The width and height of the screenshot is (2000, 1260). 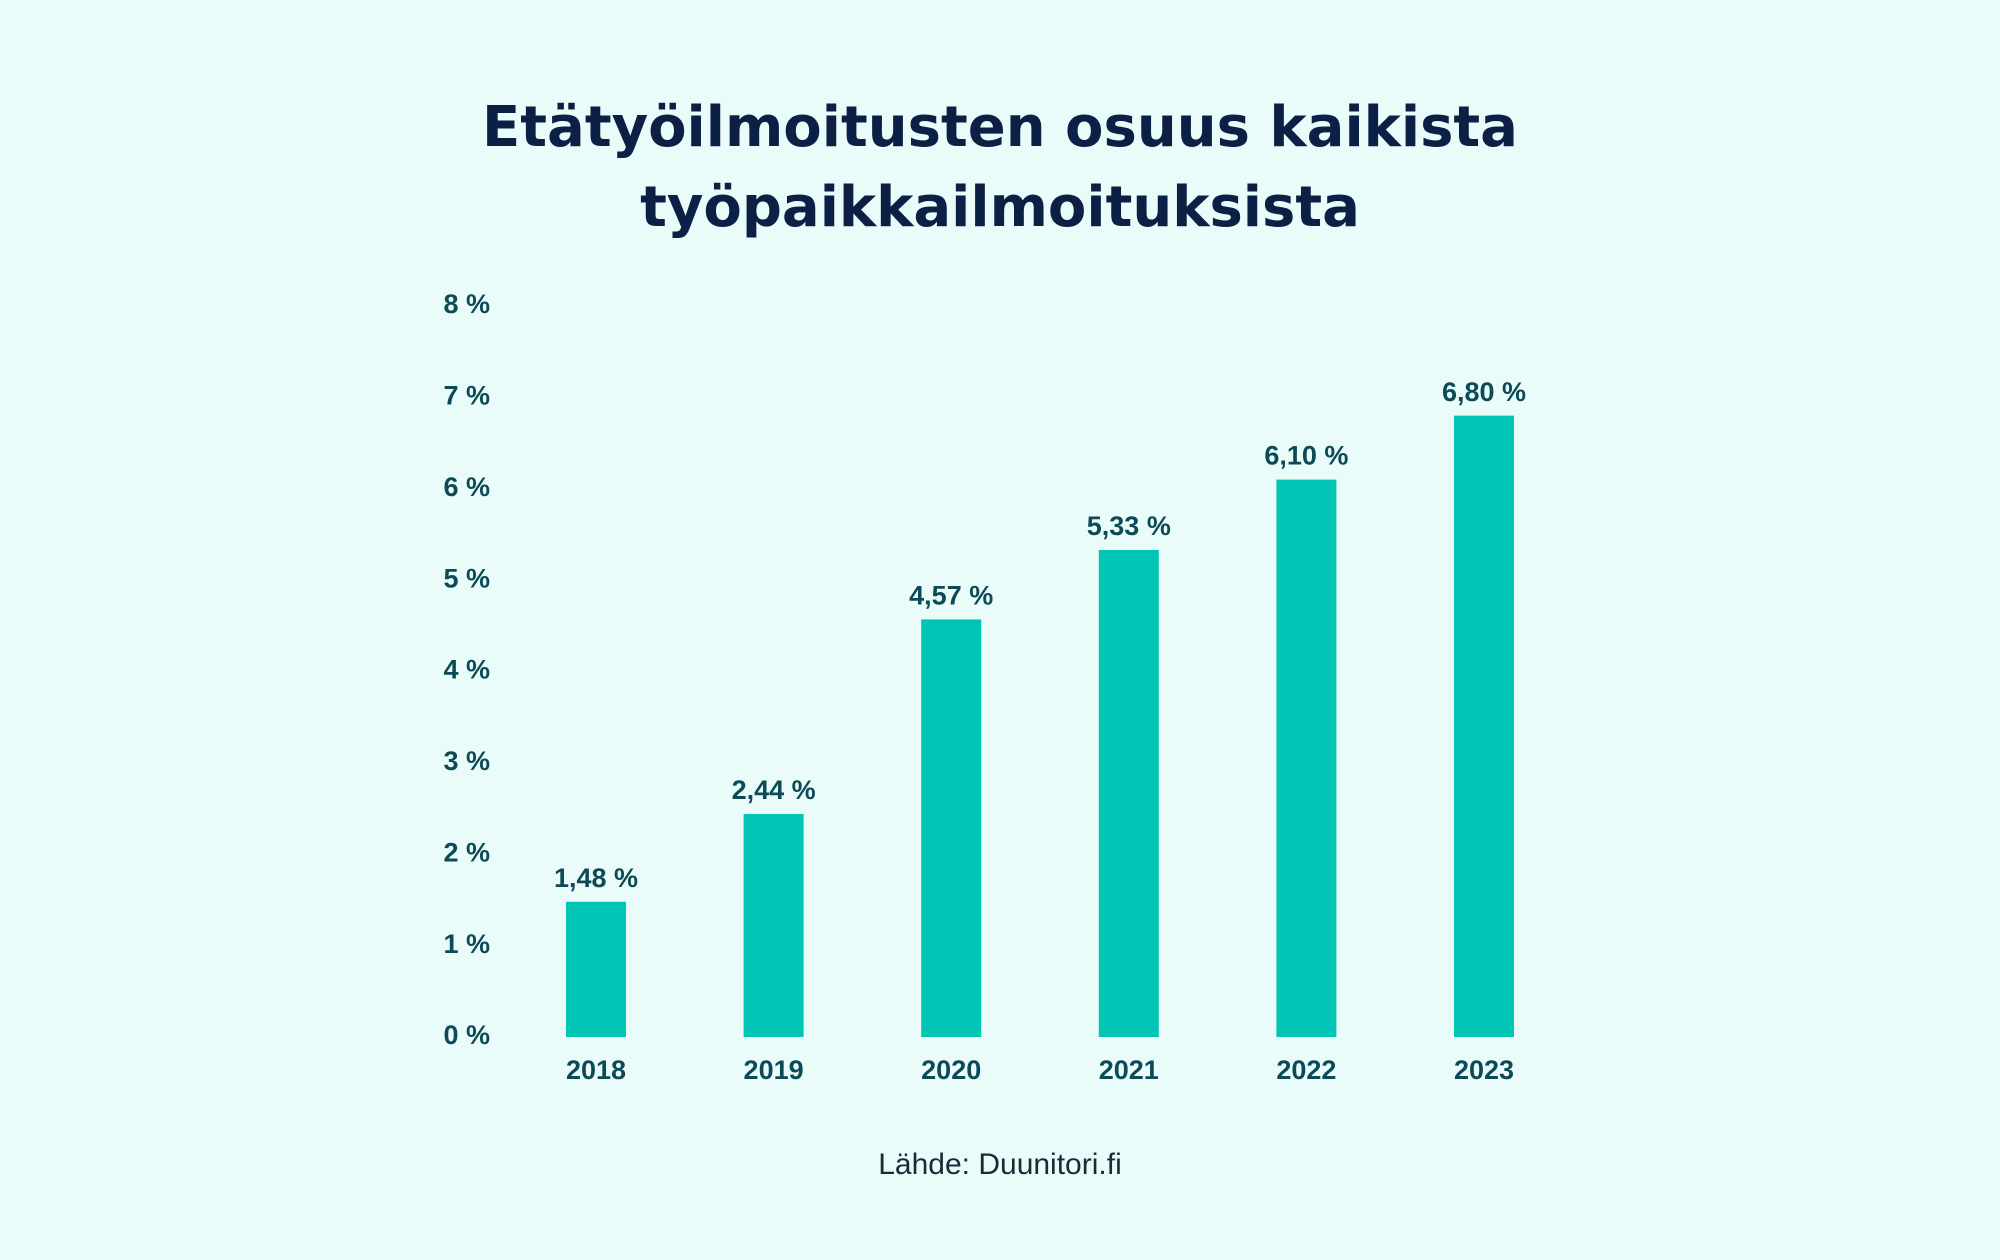 What do you see at coordinates (1000, 127) in the screenshot?
I see `chart-title-line-1: Etätyöilmoitusten osuus kaikista` at bounding box center [1000, 127].